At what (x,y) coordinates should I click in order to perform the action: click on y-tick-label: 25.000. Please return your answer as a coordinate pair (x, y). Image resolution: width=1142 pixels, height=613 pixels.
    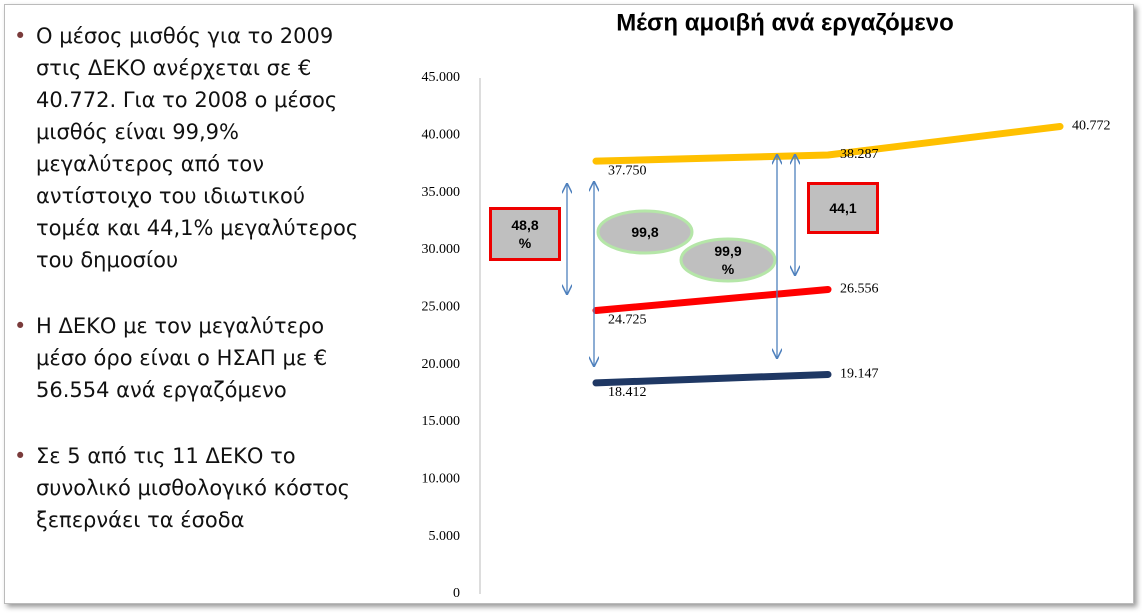
    Looking at the image, I should click on (441, 307).